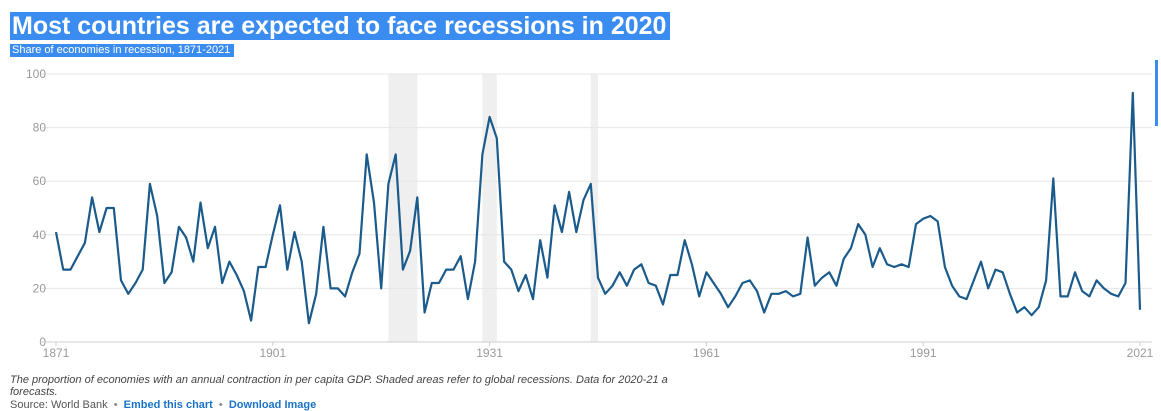 This screenshot has height=411, width=1161. I want to click on x-tick-label: 1931, so click(489, 353).